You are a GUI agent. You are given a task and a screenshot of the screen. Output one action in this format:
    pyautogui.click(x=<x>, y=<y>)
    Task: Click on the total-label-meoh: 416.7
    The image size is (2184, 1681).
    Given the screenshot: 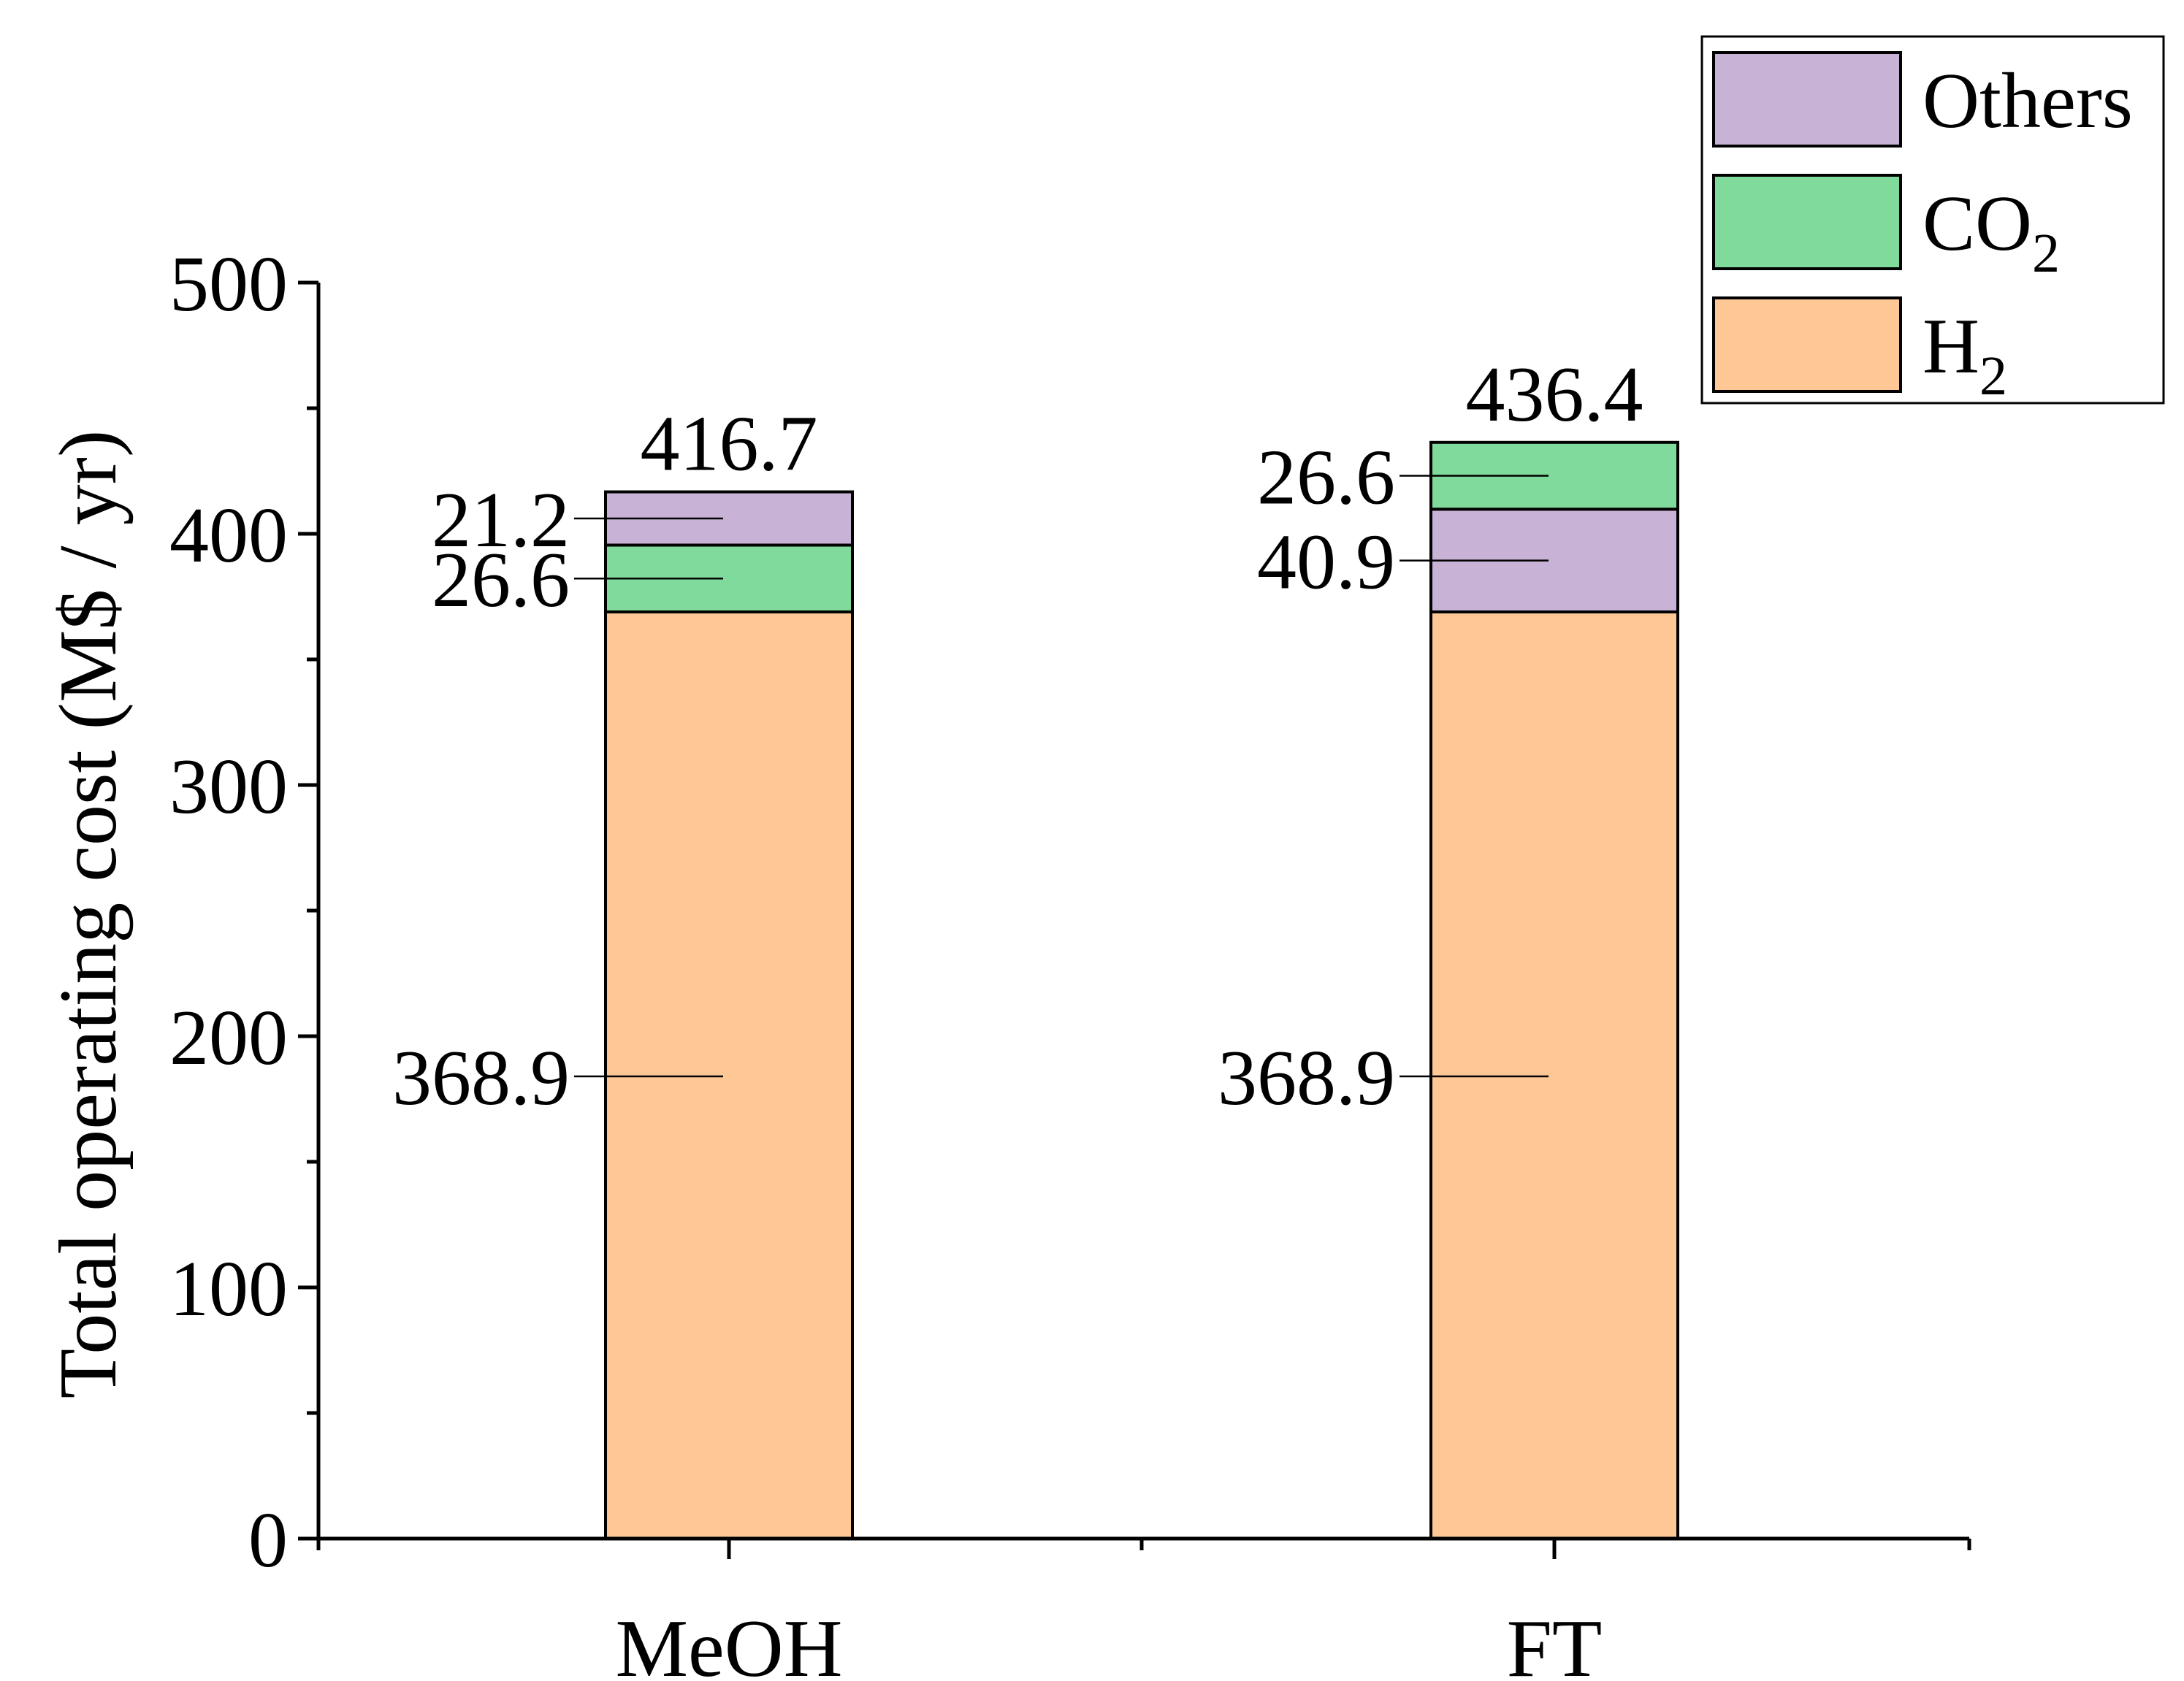 What is the action you would take?
    pyautogui.click(x=729, y=444)
    